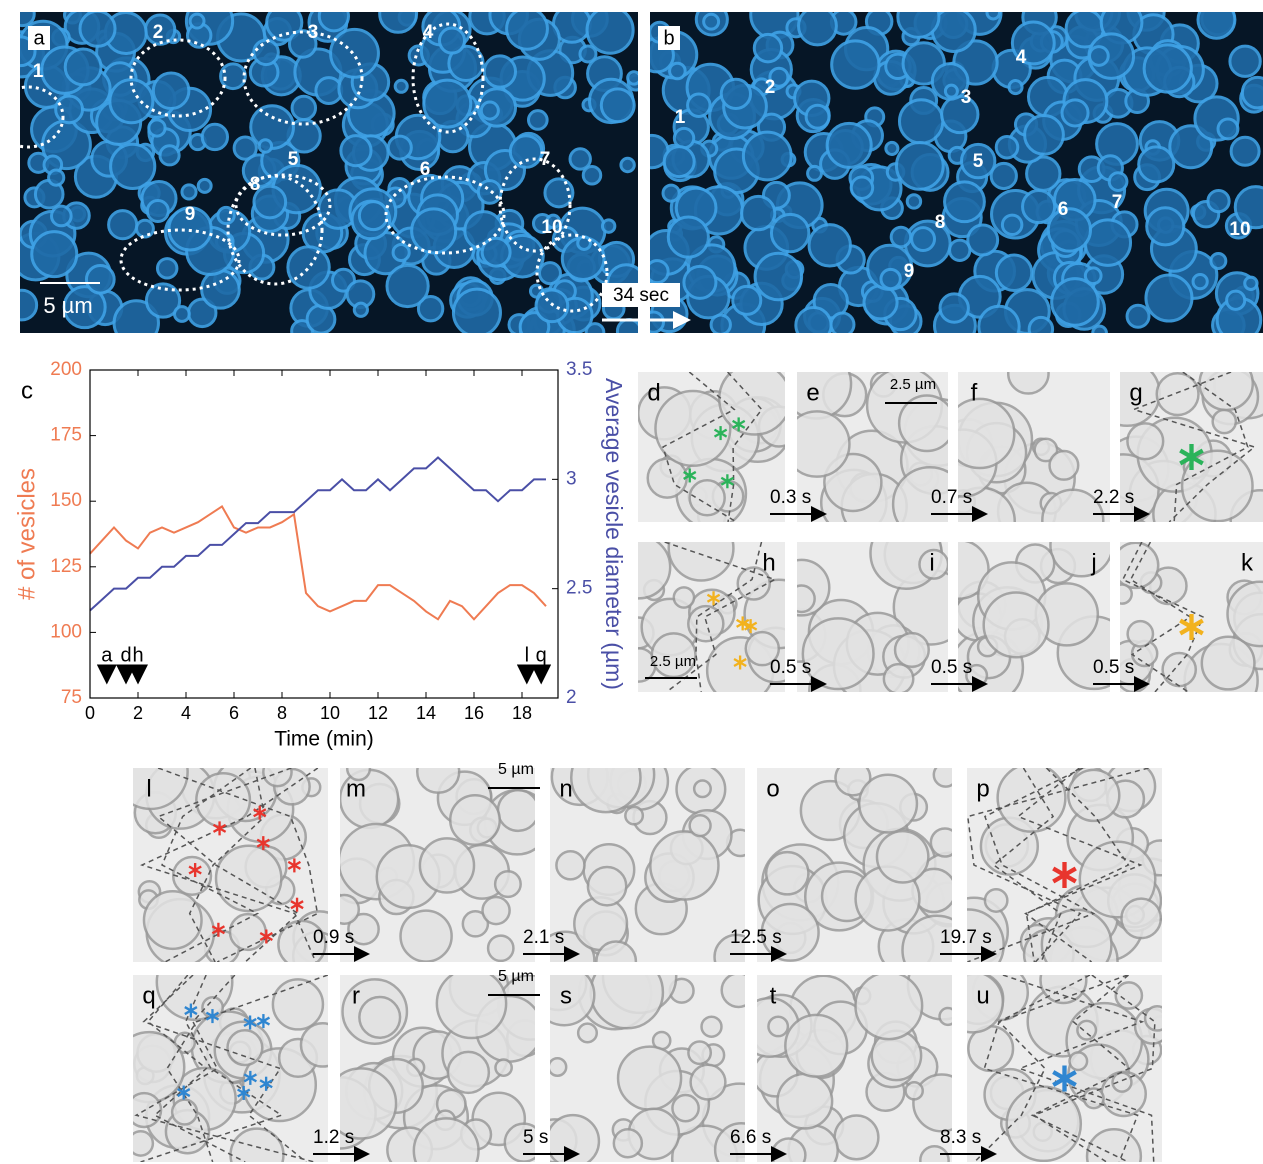 This screenshot has width=1263, height=1164. I want to click on panel-label: g, so click(1135, 392).